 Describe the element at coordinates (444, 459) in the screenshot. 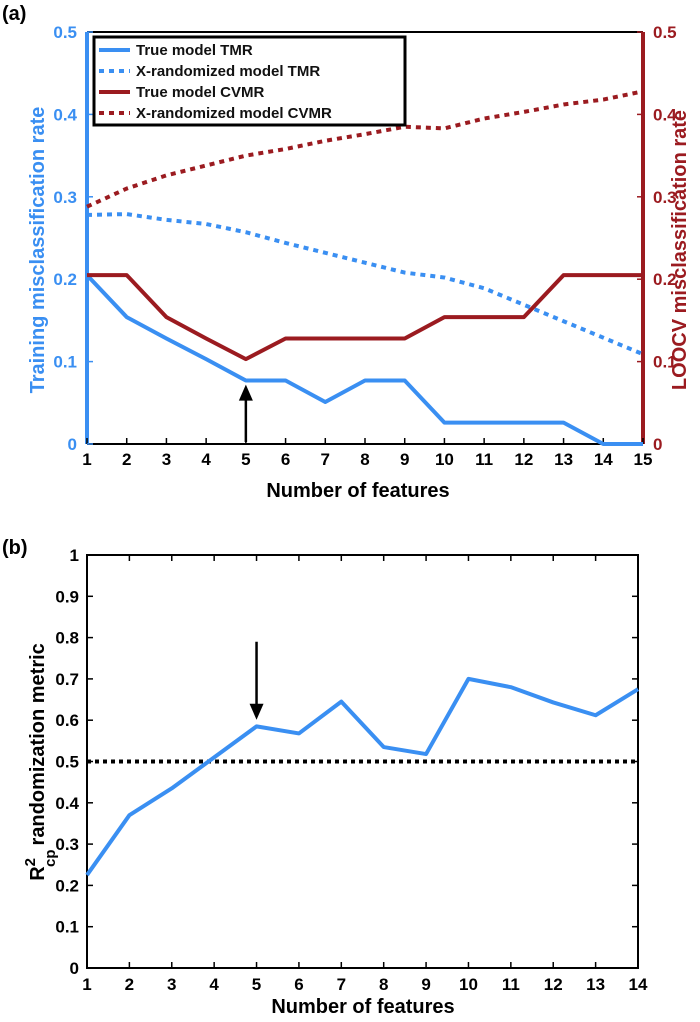

I see `panel-a-x-tick-label: 10` at that location.